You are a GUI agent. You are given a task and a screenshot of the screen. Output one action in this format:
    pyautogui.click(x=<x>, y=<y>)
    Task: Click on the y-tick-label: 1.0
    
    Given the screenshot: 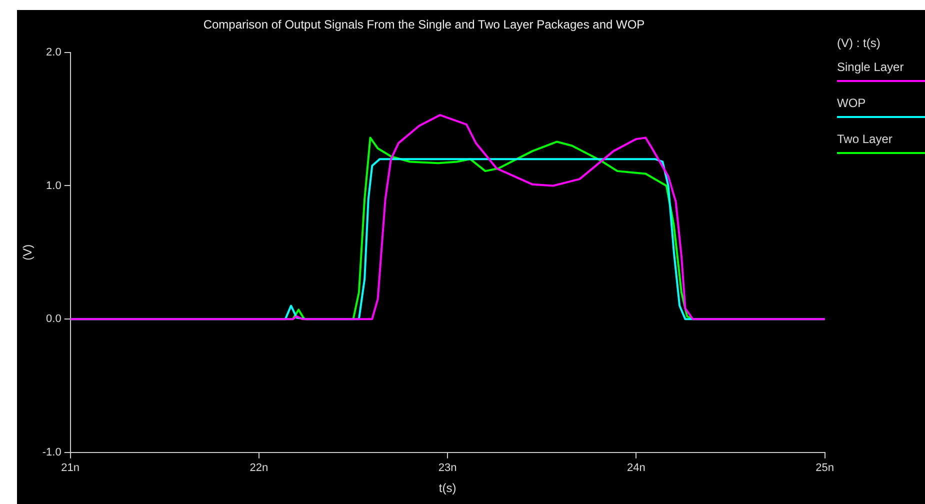 What is the action you would take?
    pyautogui.click(x=54, y=186)
    